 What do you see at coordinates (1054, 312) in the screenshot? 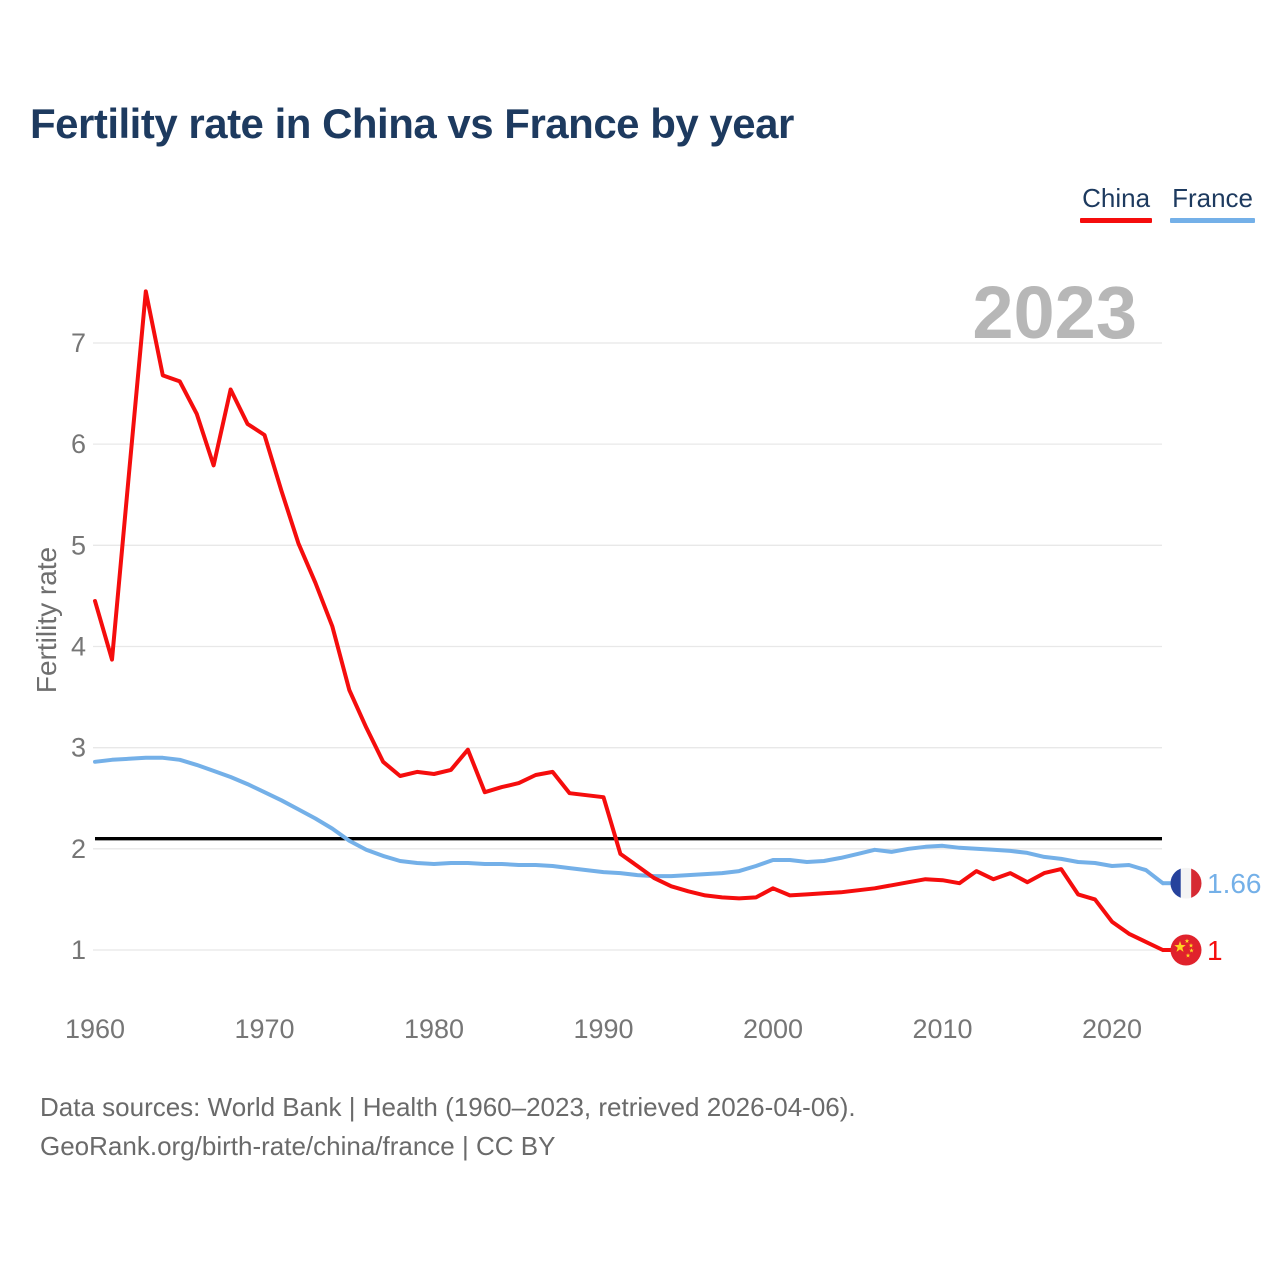
I see `year-watermark: 2023` at bounding box center [1054, 312].